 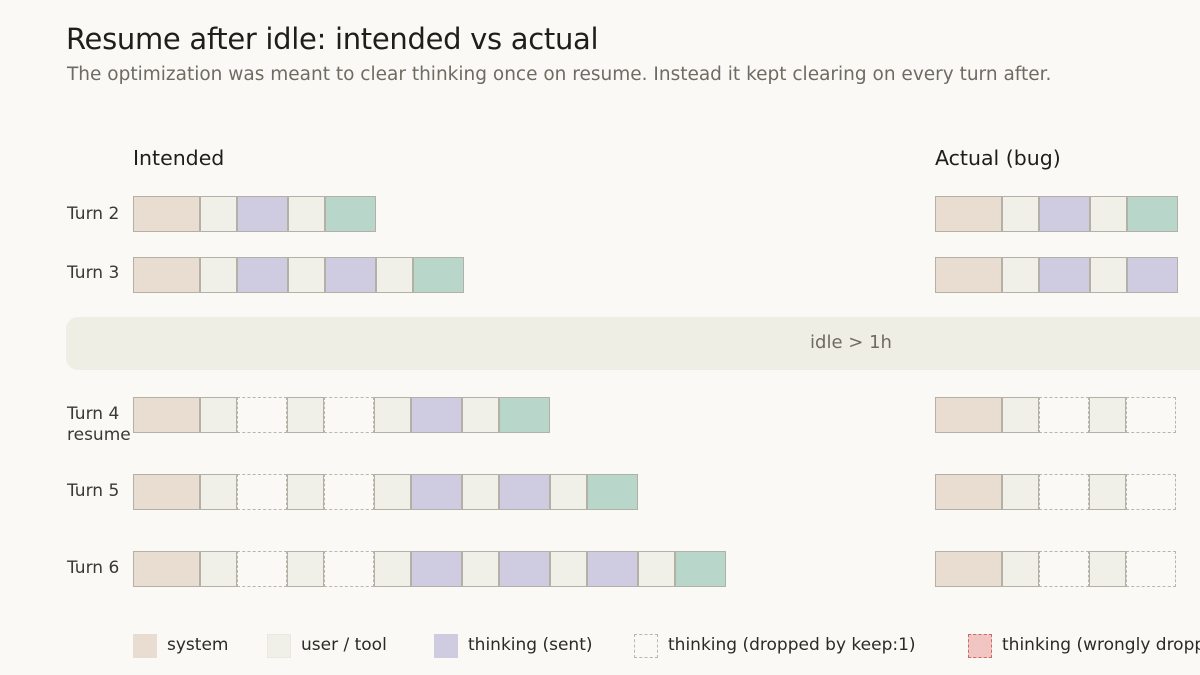 What do you see at coordinates (93, 214) in the screenshot?
I see `row-label-turn-2: Turn 2` at bounding box center [93, 214].